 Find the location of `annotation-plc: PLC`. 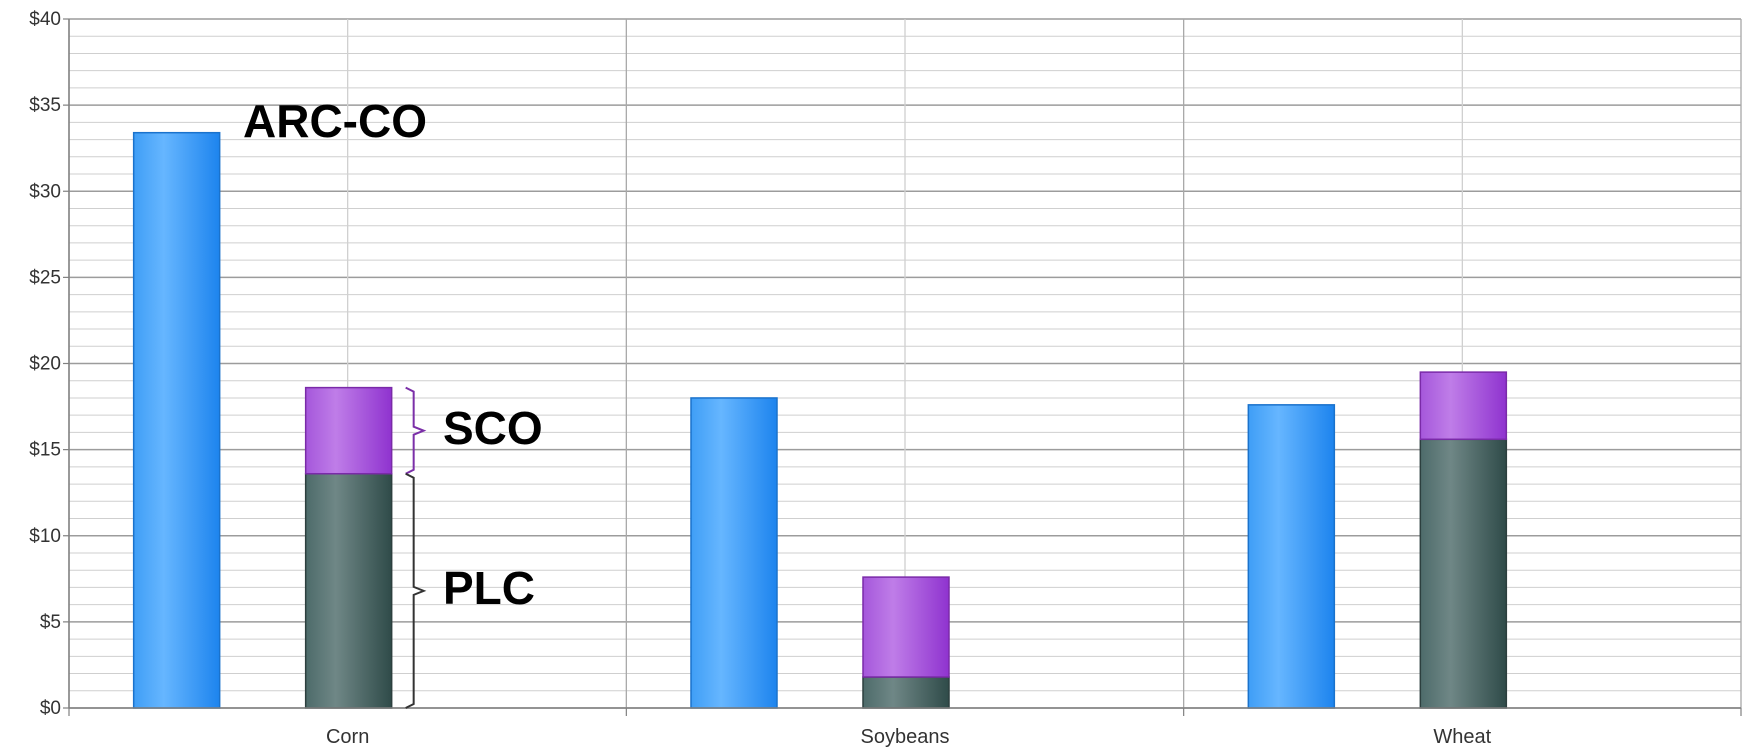

annotation-plc: PLC is located at coordinates (489, 588).